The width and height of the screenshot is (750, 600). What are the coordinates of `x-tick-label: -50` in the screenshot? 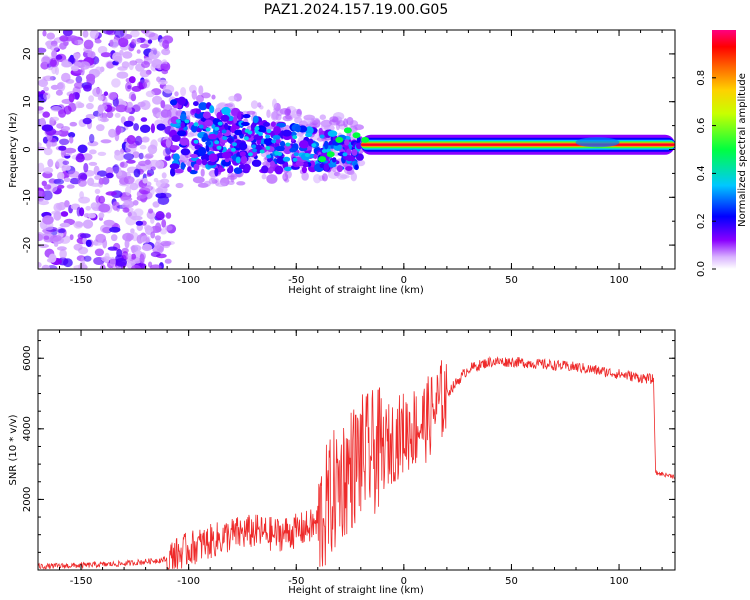 It's located at (296, 581).